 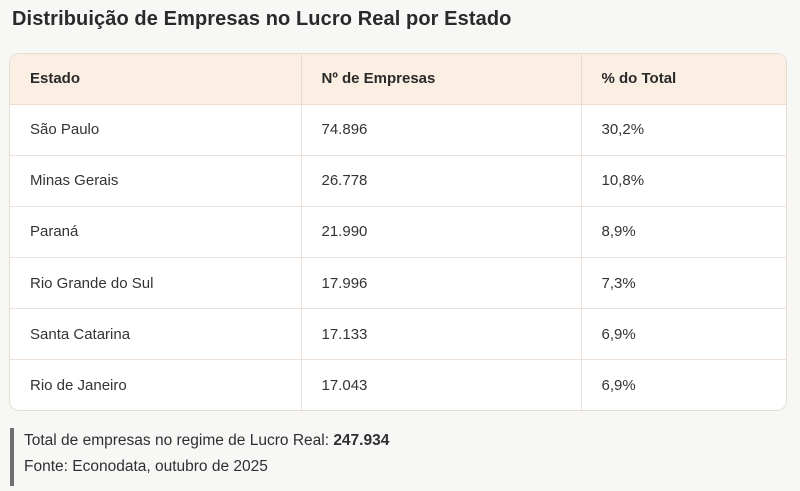 I want to click on column-header-estado: Estado, so click(x=156, y=79).